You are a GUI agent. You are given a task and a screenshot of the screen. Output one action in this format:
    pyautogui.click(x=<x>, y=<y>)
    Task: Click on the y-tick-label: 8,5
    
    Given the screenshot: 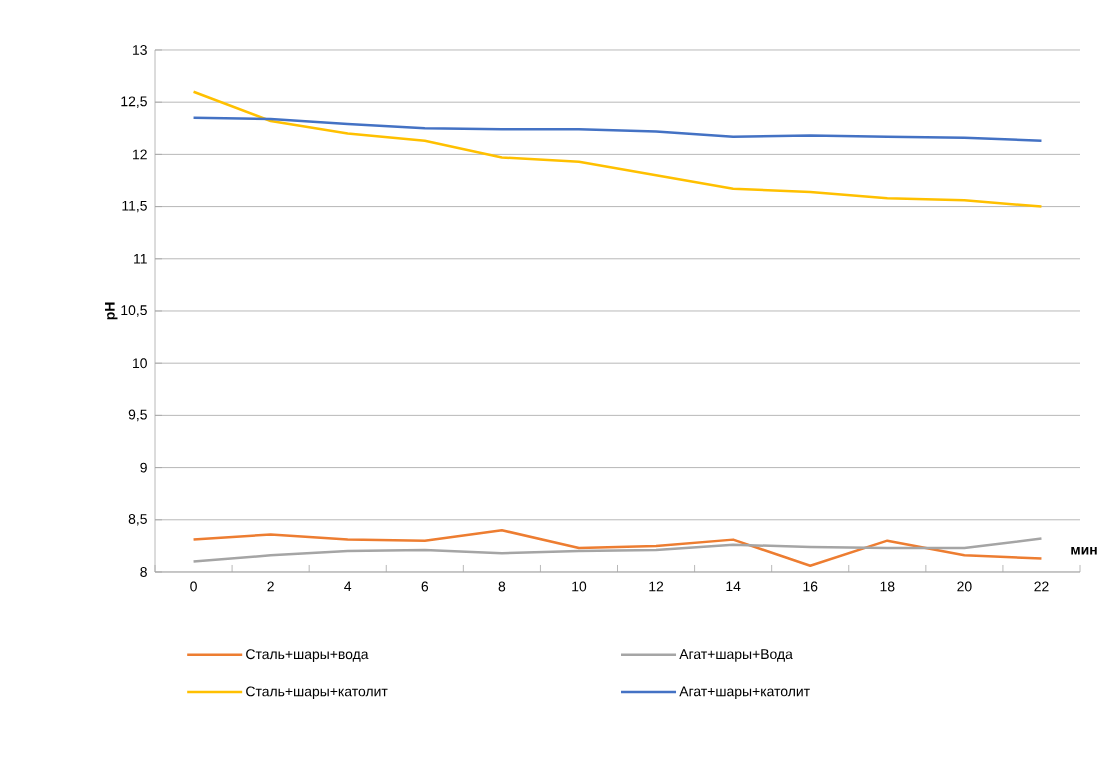 What is the action you would take?
    pyautogui.click(x=137, y=520)
    